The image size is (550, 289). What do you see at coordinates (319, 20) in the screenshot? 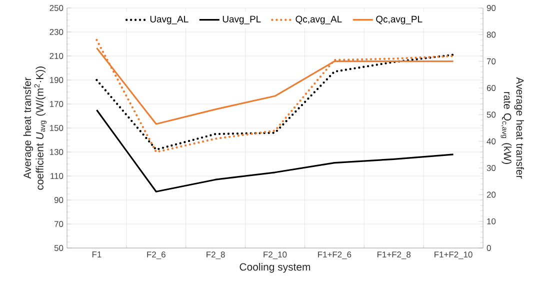
I see `legend-label: Qc,avg_AL` at bounding box center [319, 20].